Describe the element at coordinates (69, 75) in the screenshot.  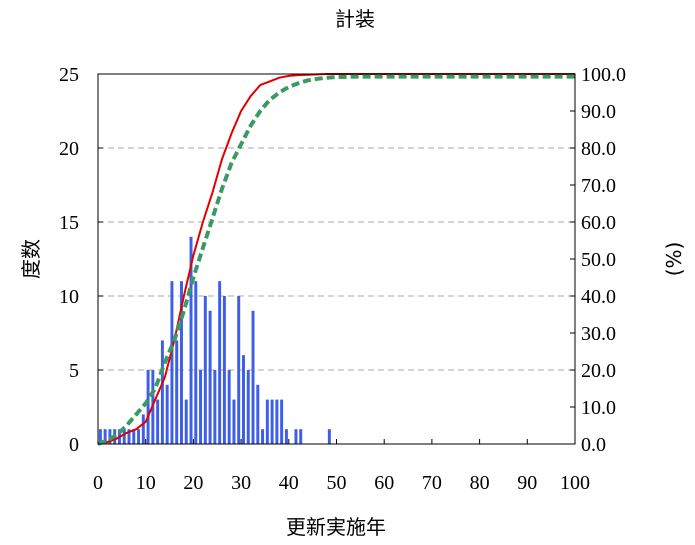
I see `left-y-tick-label: 25` at that location.